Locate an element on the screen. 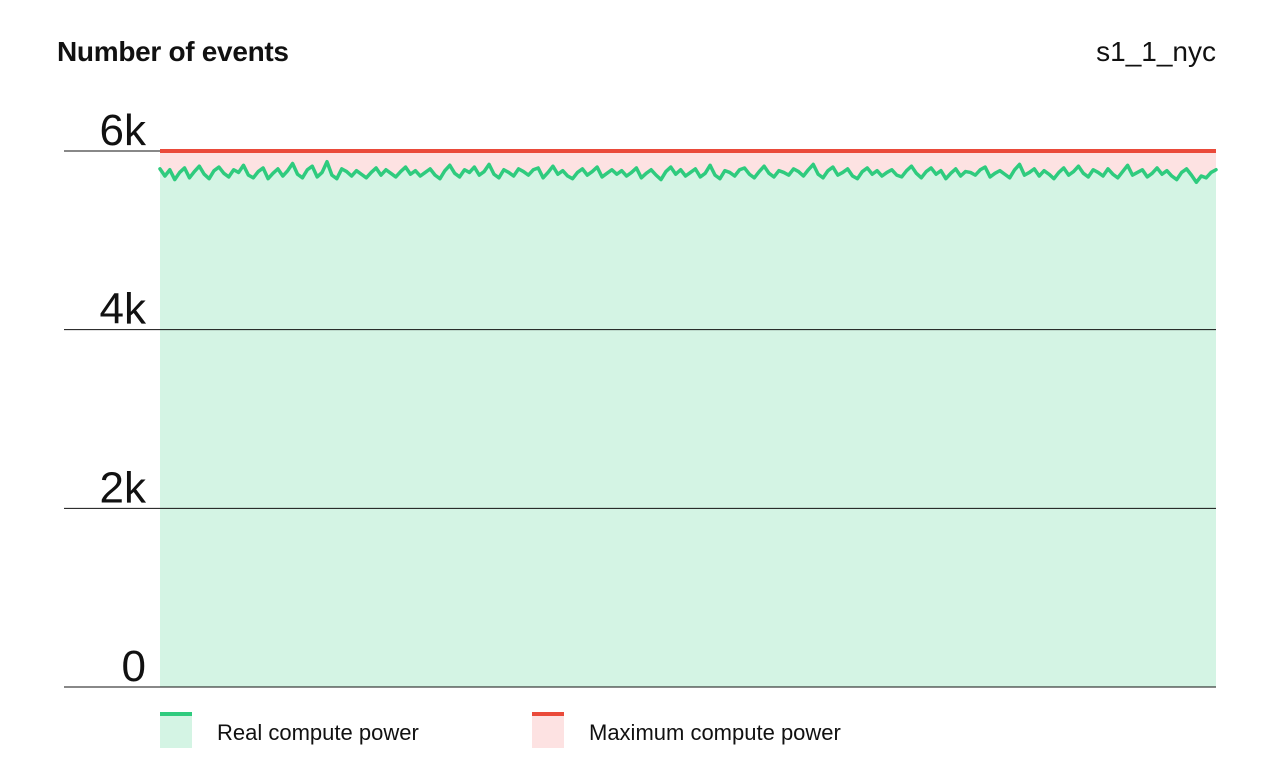 The height and width of the screenshot is (776, 1280). legend: Real compute power Maximum compute power is located at coordinates (500, 730).